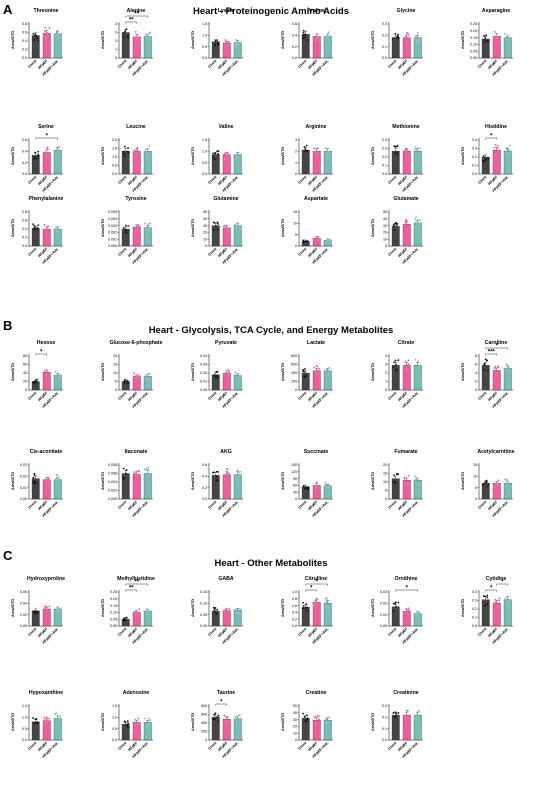 Image resolution: width=543 pixels, height=800 pixels. Describe the element at coordinates (296, 152) in the screenshot. I see `y-tick-label: 2` at that location.